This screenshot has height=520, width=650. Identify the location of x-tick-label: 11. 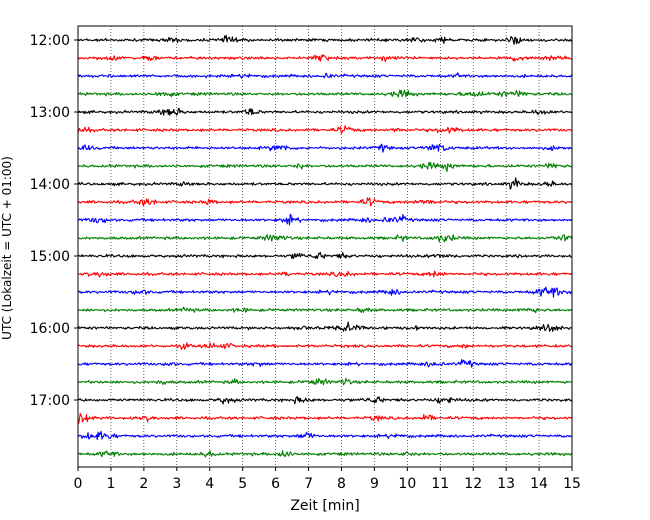
(440, 484).